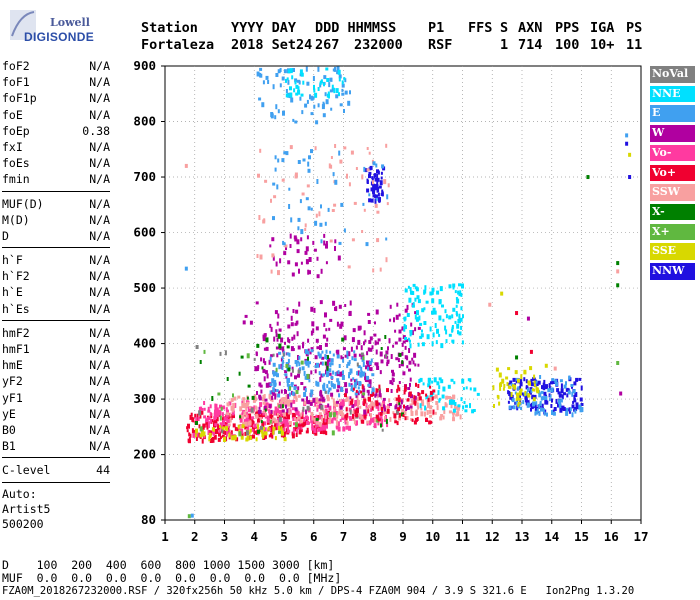  I want to click on param-name: h`F, so click(12, 260).